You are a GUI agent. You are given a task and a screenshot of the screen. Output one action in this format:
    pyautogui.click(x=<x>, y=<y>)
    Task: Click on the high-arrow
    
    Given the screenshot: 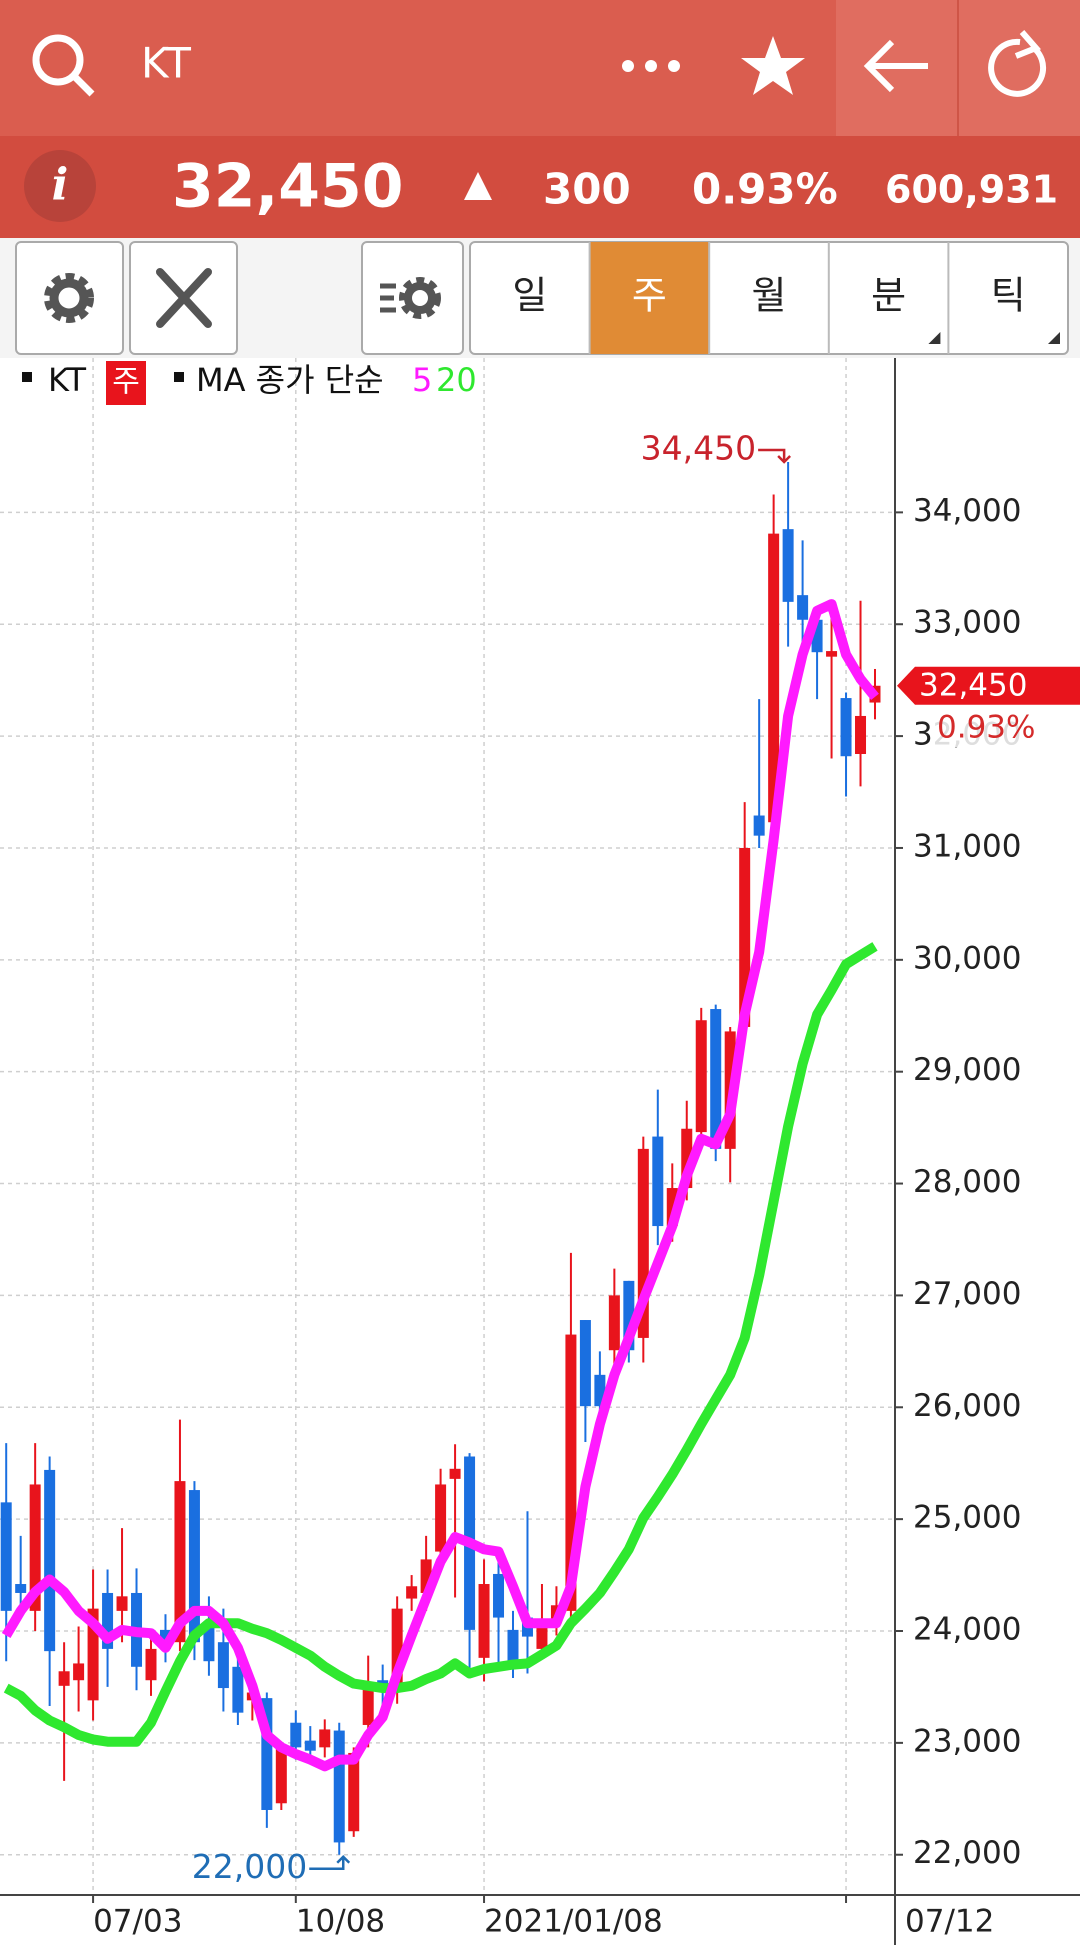 What is the action you would take?
    pyautogui.click(x=775, y=456)
    